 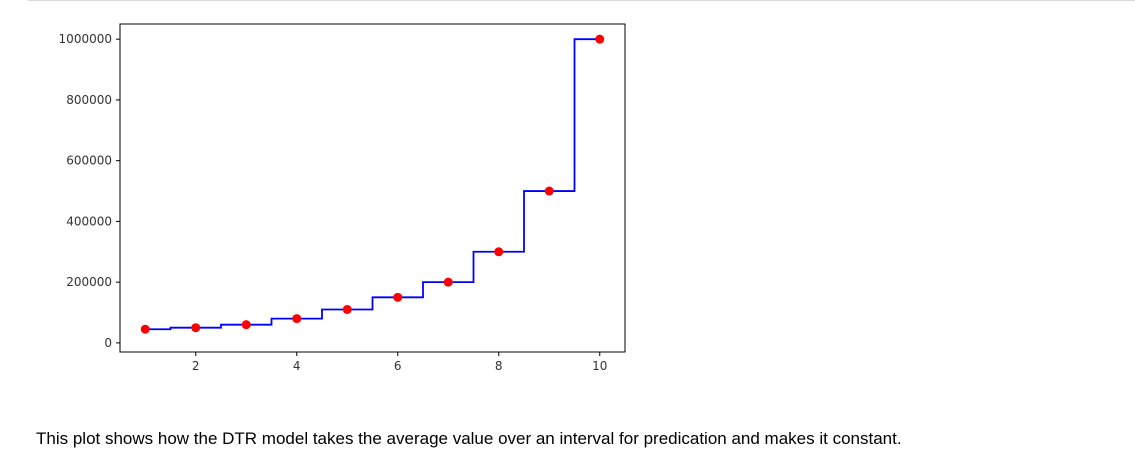 What do you see at coordinates (89, 282) in the screenshot?
I see `y-tick-label: 200000` at bounding box center [89, 282].